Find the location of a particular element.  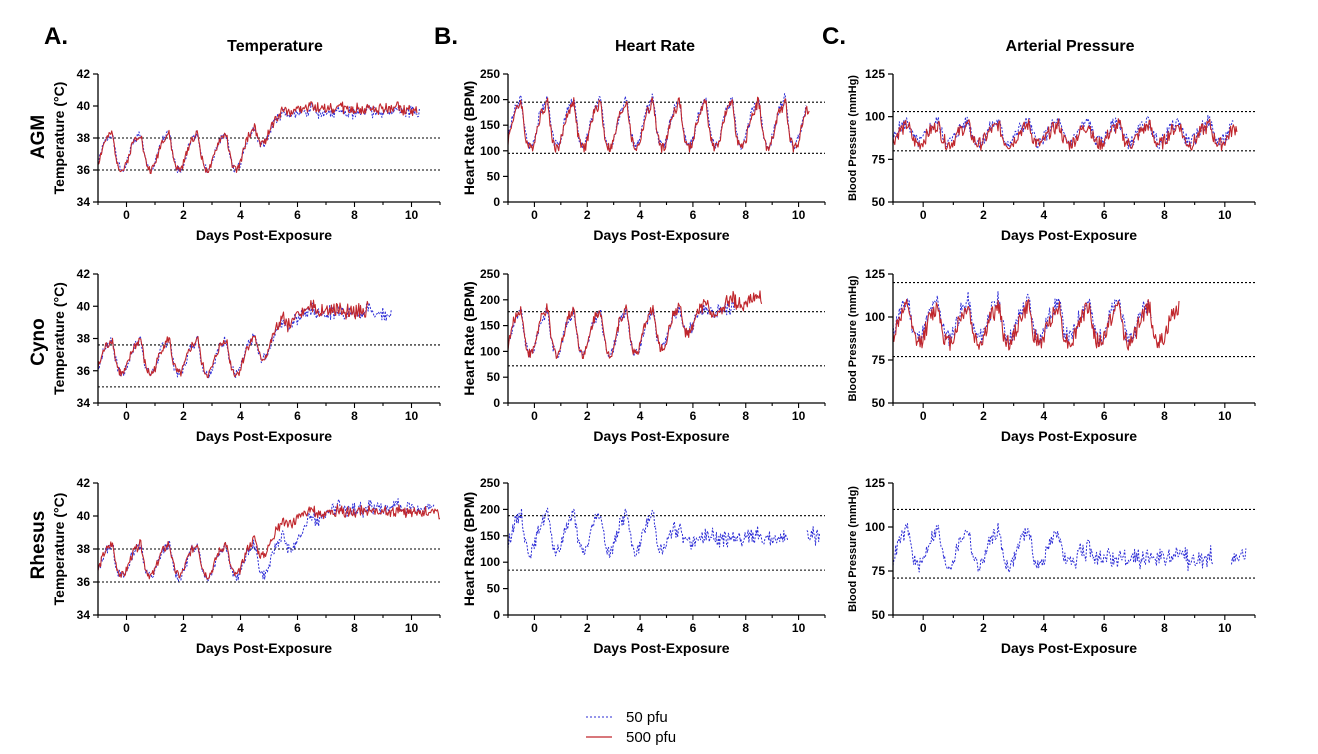

x-tick-label-rhesus-heart-rate-8: 8 is located at coordinates (745, 628).